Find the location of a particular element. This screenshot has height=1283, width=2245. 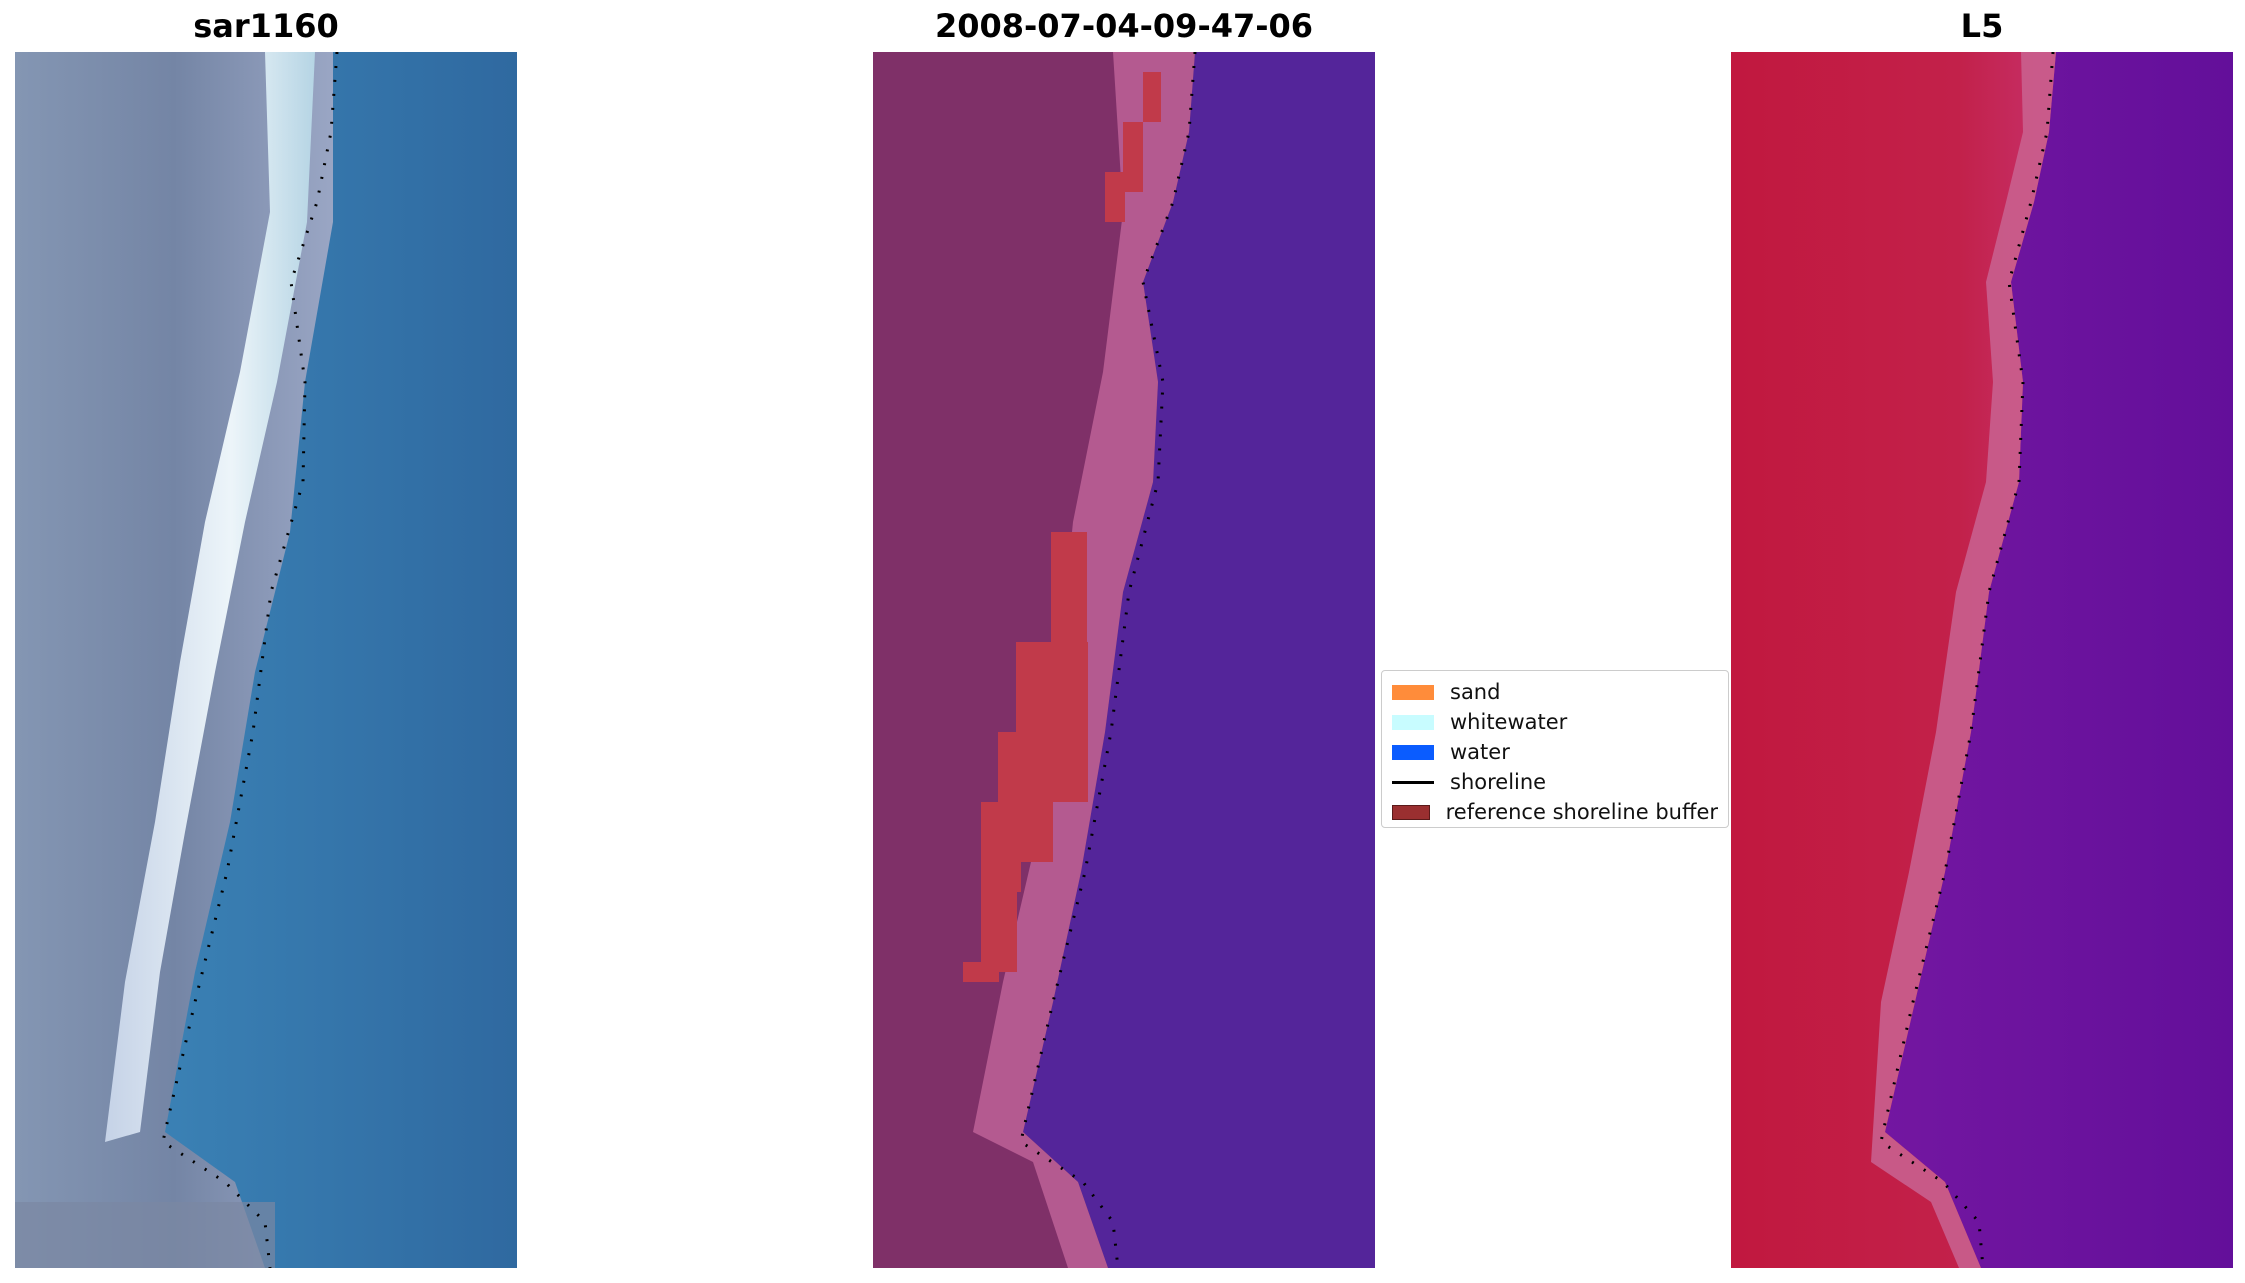

legend-swatch-sand is located at coordinates (1413, 692).